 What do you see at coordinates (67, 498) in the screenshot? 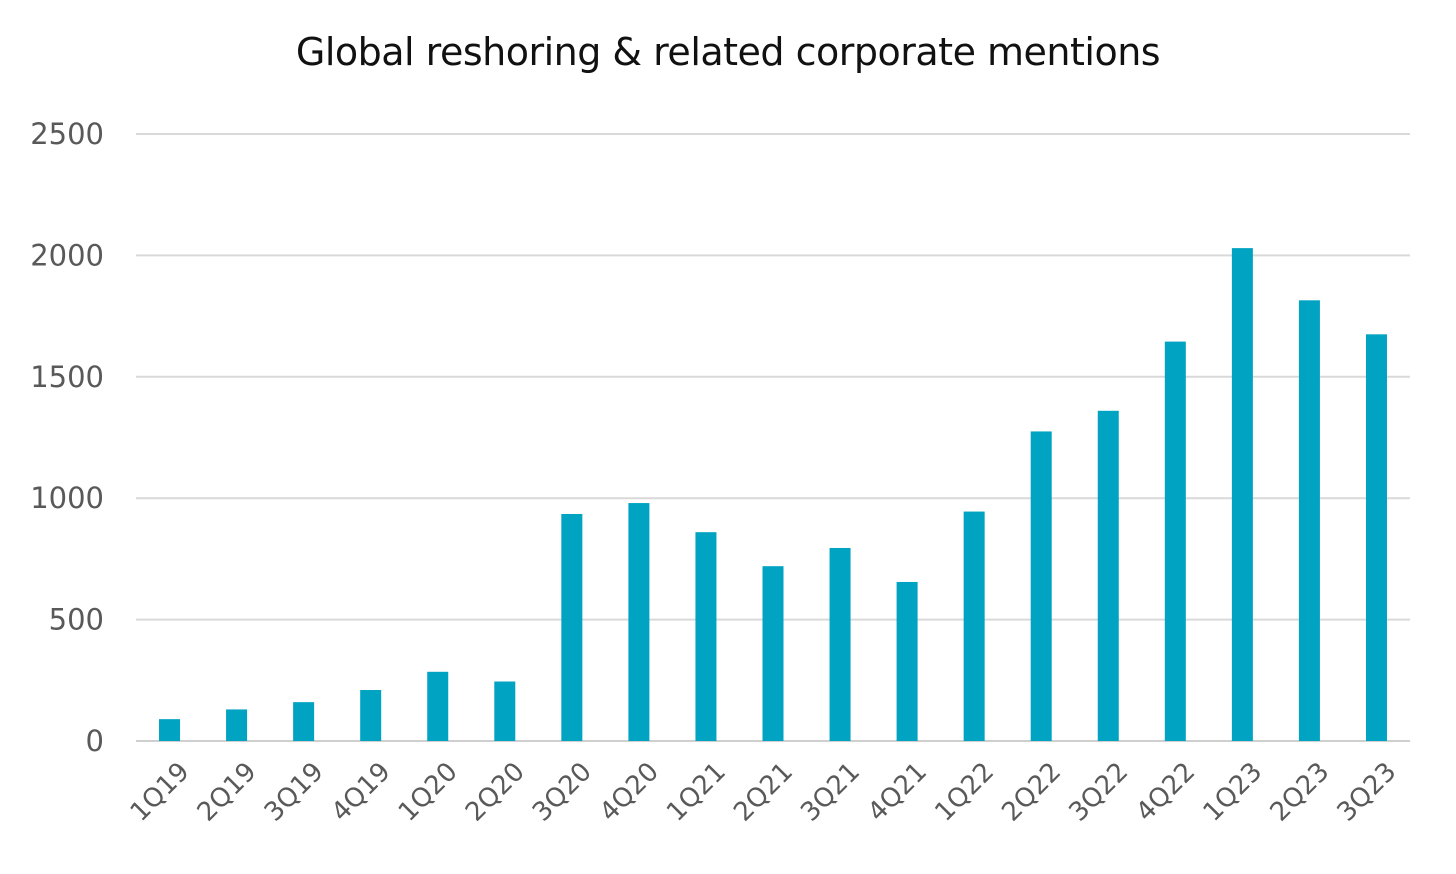
I see `y-tick-label: 1000` at bounding box center [67, 498].